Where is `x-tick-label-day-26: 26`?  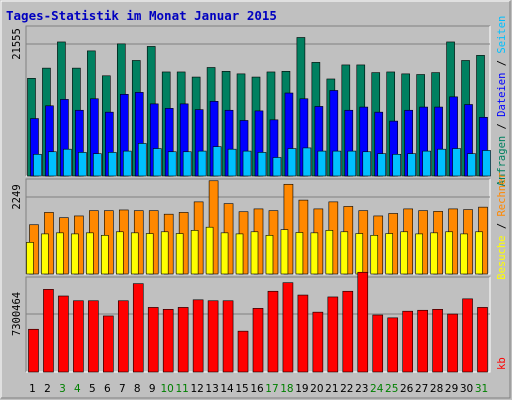
x-tick-label-day-26: 26 is located at coordinates (407, 389).